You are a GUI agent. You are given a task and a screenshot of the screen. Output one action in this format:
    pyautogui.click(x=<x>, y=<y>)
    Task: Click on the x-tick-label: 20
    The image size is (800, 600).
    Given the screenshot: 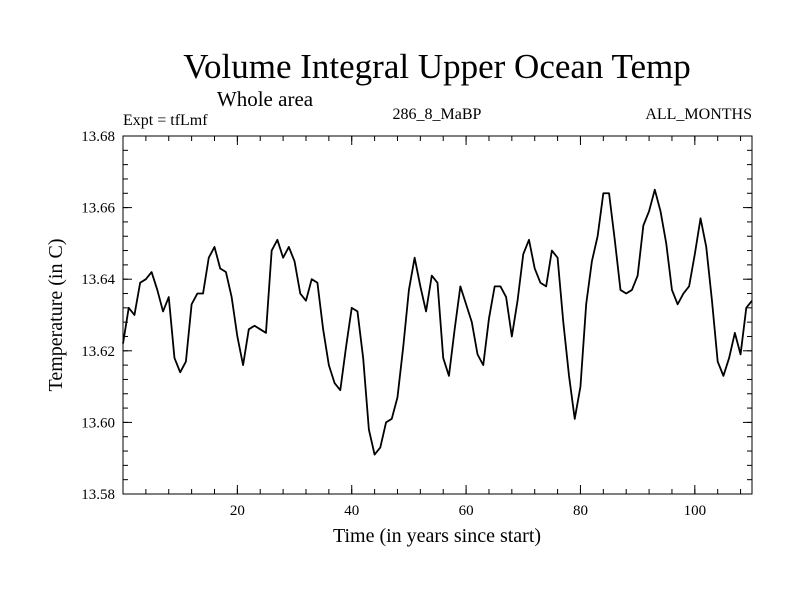 What is the action you would take?
    pyautogui.click(x=237, y=511)
    